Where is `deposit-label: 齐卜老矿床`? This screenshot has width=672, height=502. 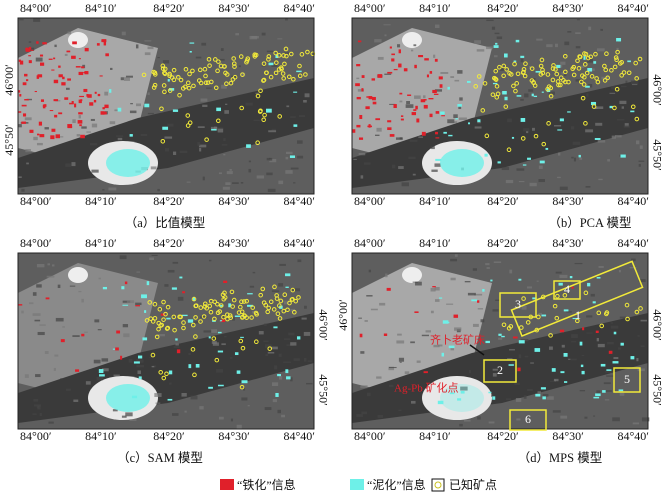 deposit-label: 齐卜老矿床 is located at coordinates (457, 340).